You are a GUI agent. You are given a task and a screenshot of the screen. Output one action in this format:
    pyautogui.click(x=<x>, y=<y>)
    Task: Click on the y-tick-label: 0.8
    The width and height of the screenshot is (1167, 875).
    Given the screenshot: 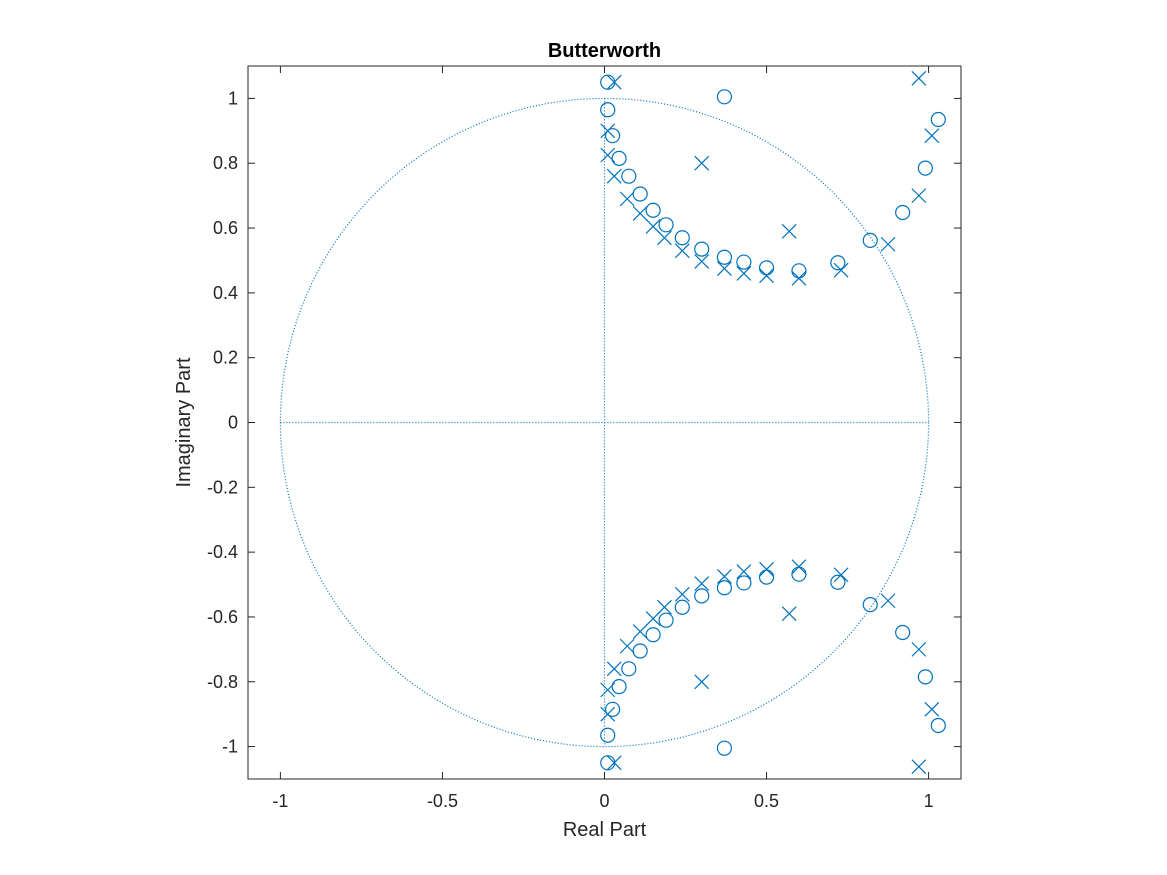 What is the action you would take?
    pyautogui.click(x=225, y=163)
    